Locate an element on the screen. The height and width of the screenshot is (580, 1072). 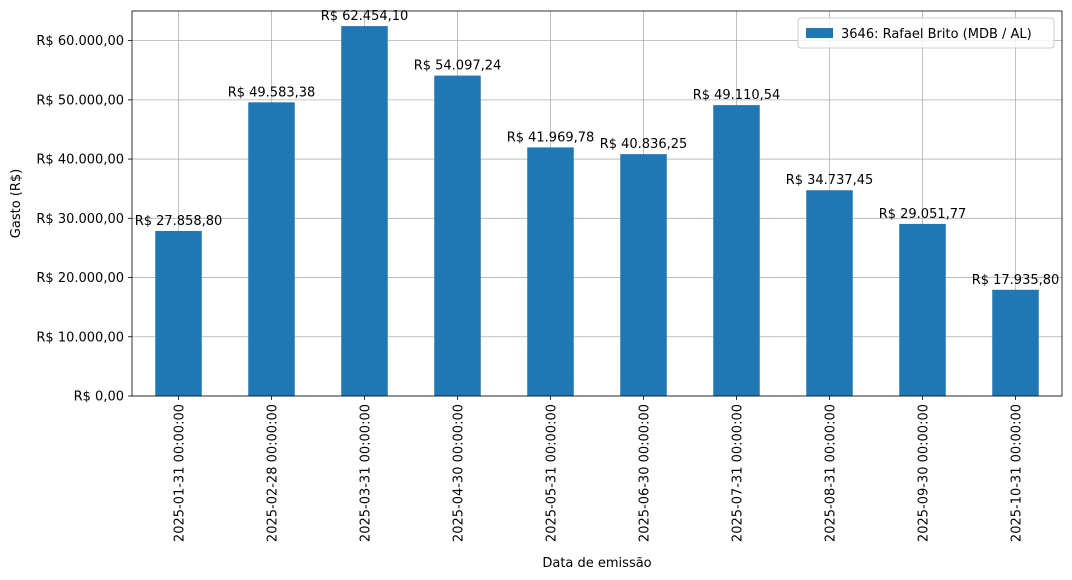
bar-value-label: R$ 40.836,25 is located at coordinates (644, 144).